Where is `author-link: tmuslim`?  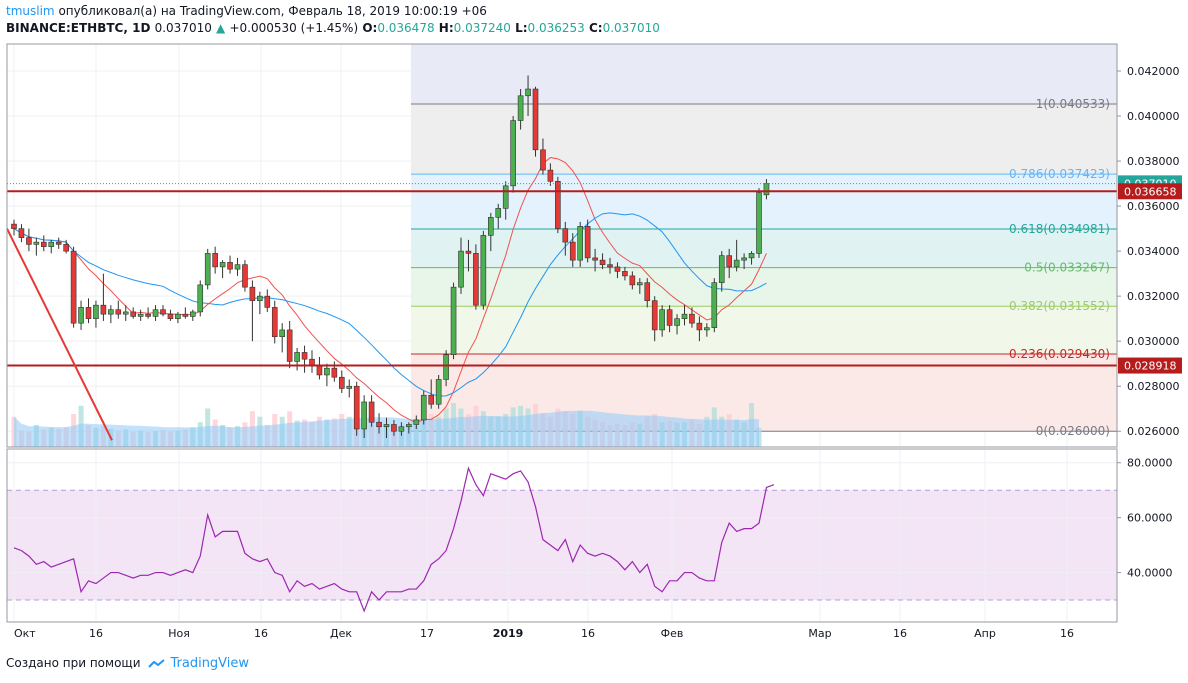
author-link: tmuslim is located at coordinates (30, 11).